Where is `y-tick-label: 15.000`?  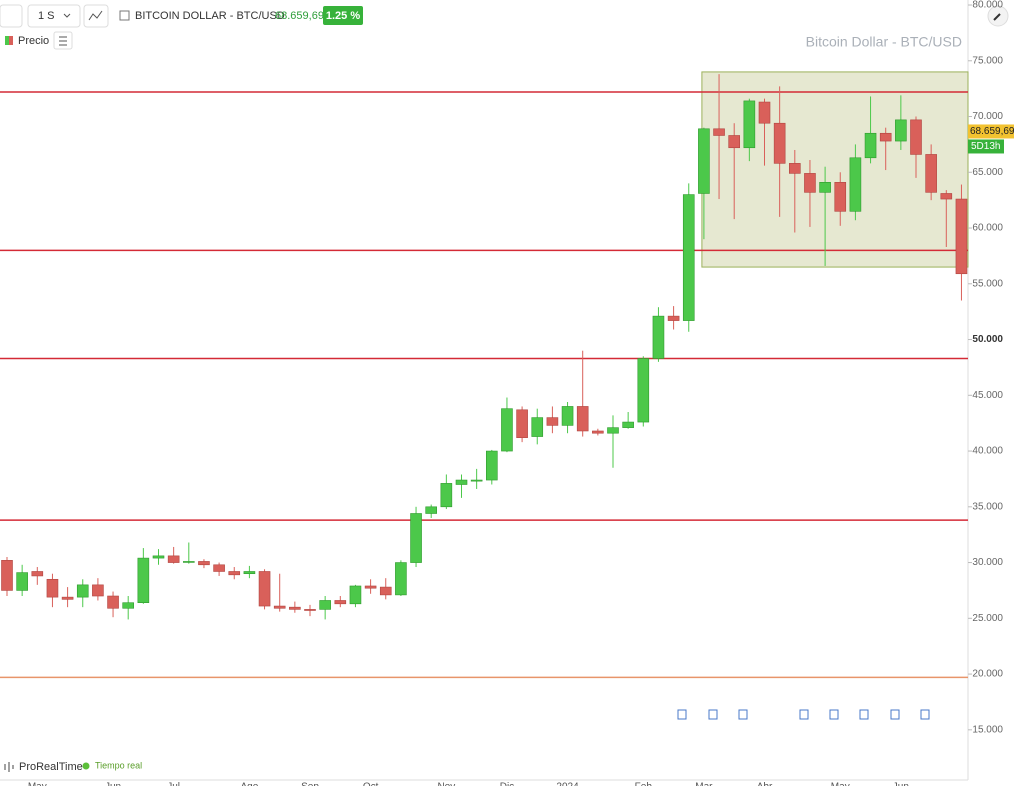
y-tick-label: 15.000 is located at coordinates (987, 729).